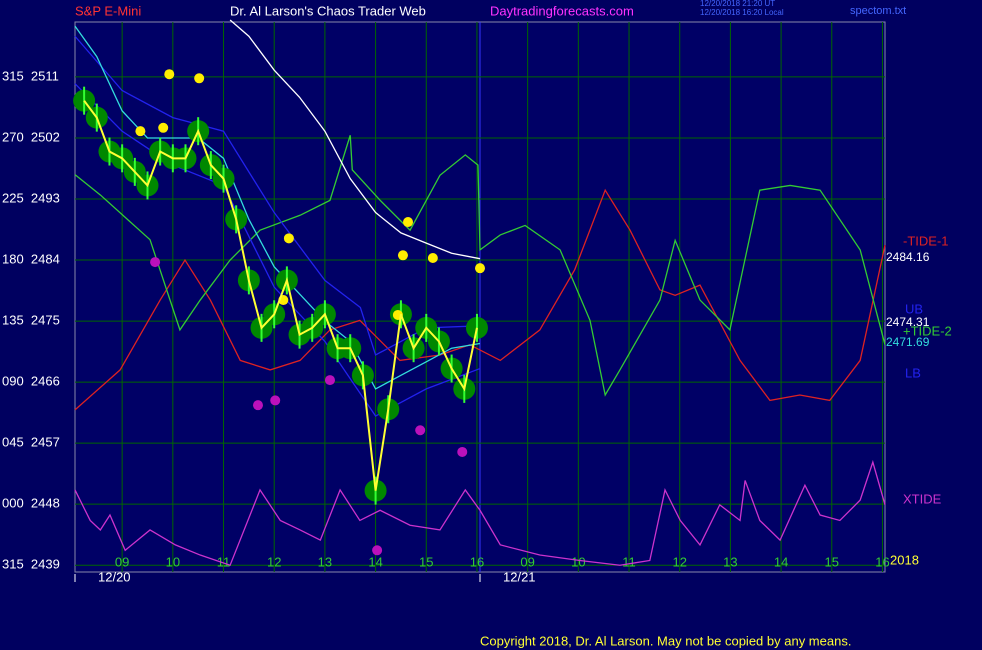 The width and height of the screenshot is (982, 650). What do you see at coordinates (908, 342) in the screenshot?
I see `last-value-label: 2471.69` at bounding box center [908, 342].